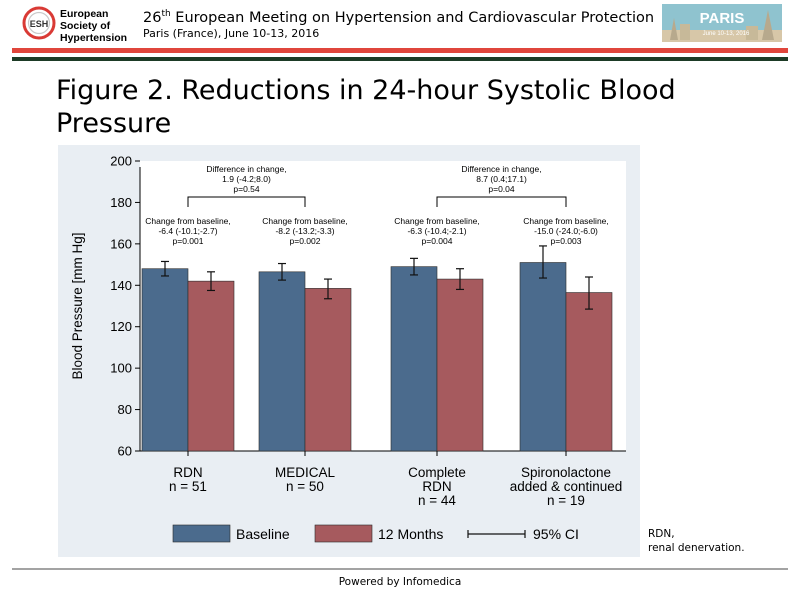 Image resolution: width=800 pixels, height=600 pixels. What do you see at coordinates (556, 534) in the screenshot?
I see `legend-label-ci: 95% CI` at bounding box center [556, 534].